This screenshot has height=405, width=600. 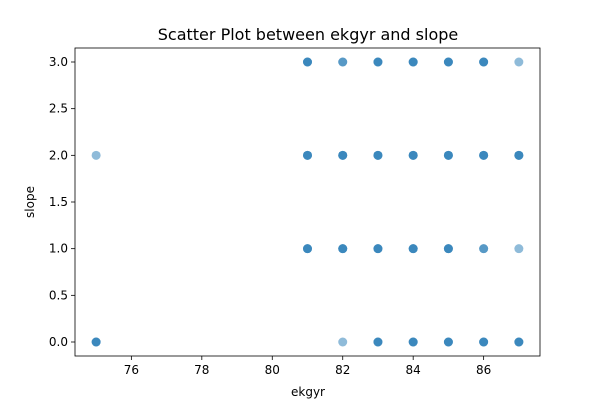 What do you see at coordinates (308, 34) in the screenshot?
I see `chart-title: Scatter Plot between ekgyr and slope` at bounding box center [308, 34].